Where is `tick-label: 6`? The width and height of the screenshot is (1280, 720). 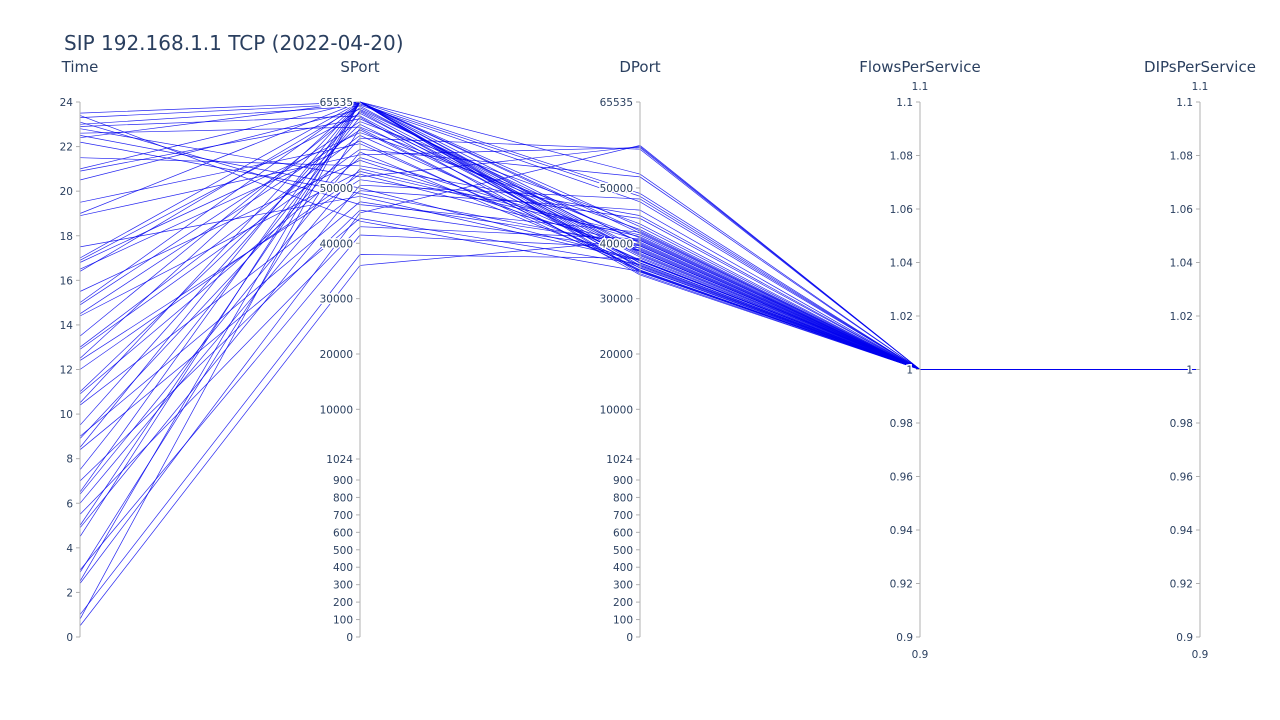 tick-label: 6 is located at coordinates (69, 504).